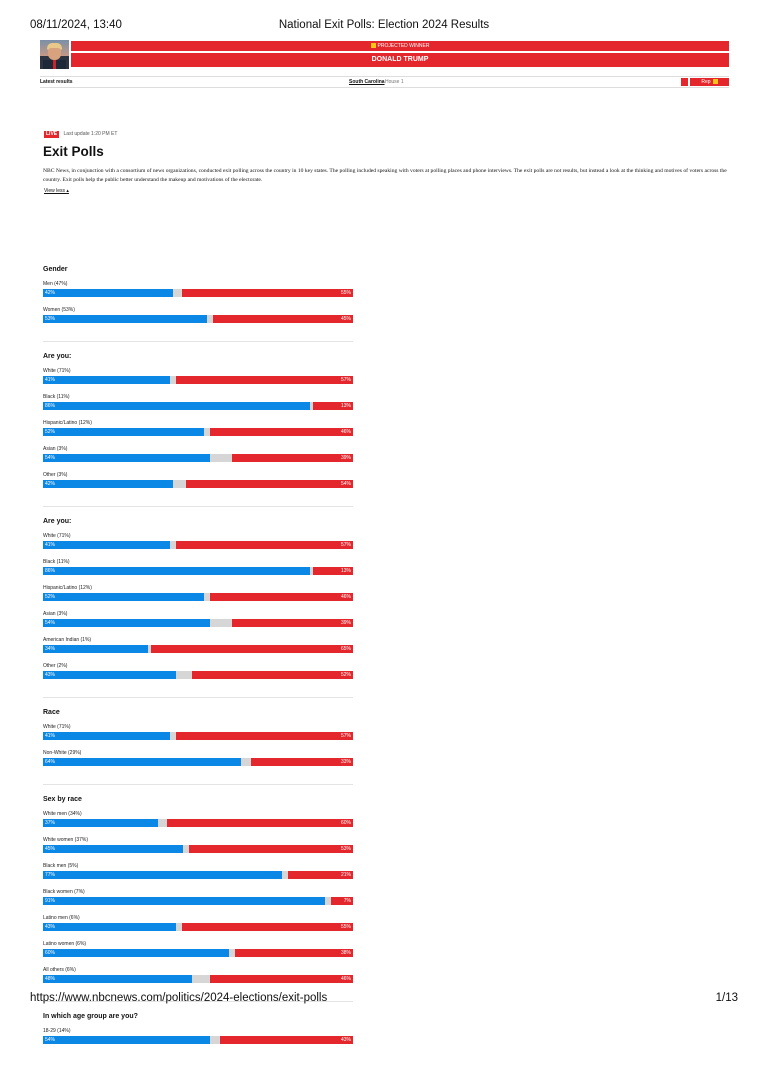 The image size is (768, 1071). What do you see at coordinates (59, 970) in the screenshot?
I see `group-label: All others (6%)` at bounding box center [59, 970].